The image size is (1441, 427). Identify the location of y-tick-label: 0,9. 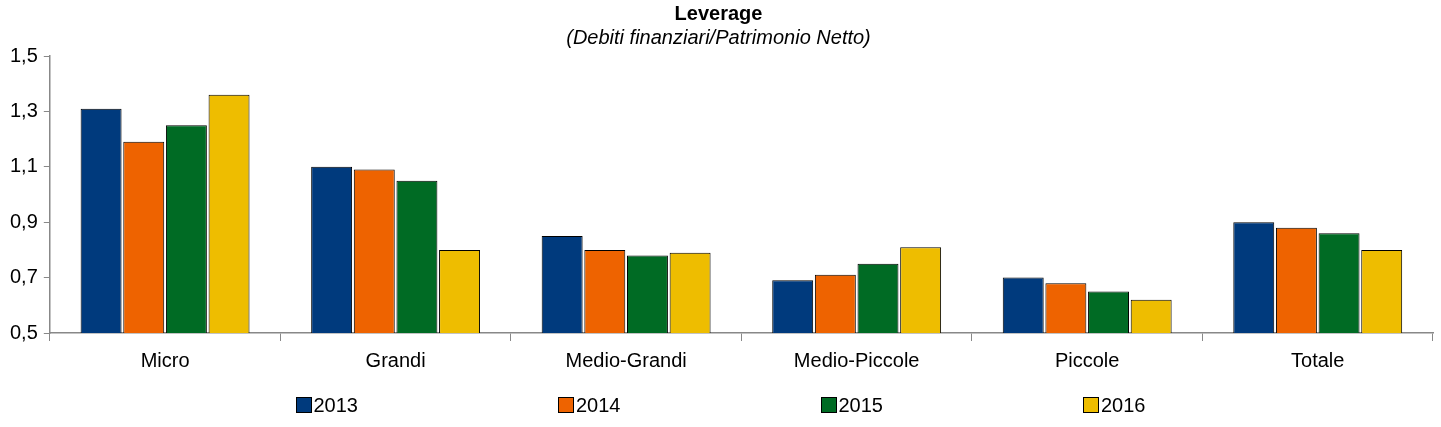
(23, 220).